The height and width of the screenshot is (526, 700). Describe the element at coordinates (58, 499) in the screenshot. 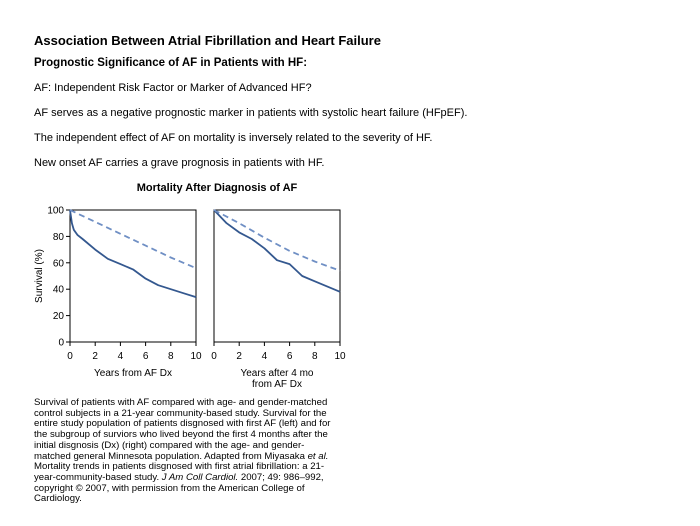

I see `caption-line: Cardiology.` at that location.